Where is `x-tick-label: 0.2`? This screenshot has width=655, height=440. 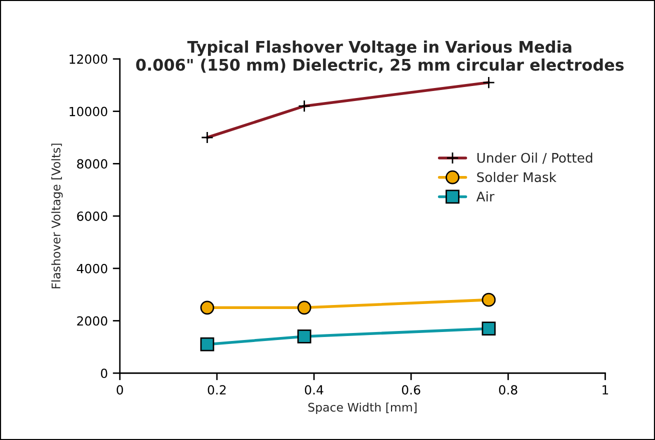 x-tick-label: 0.2 is located at coordinates (217, 390).